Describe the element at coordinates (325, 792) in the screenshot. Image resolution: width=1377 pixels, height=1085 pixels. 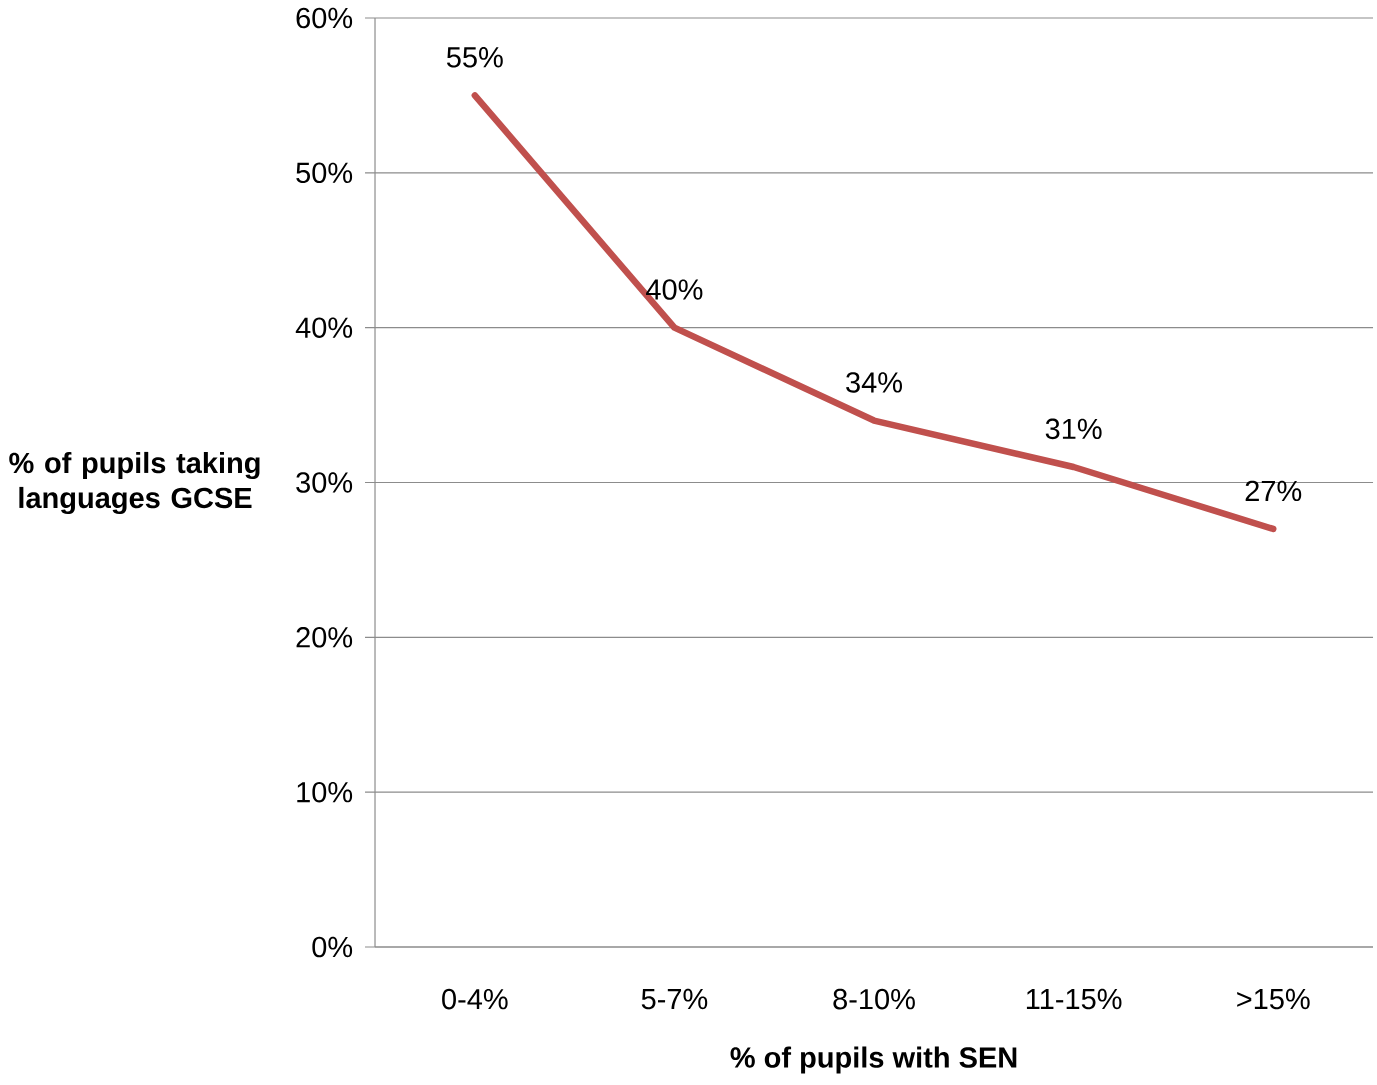
I see `y-tick-label: 10%` at that location.